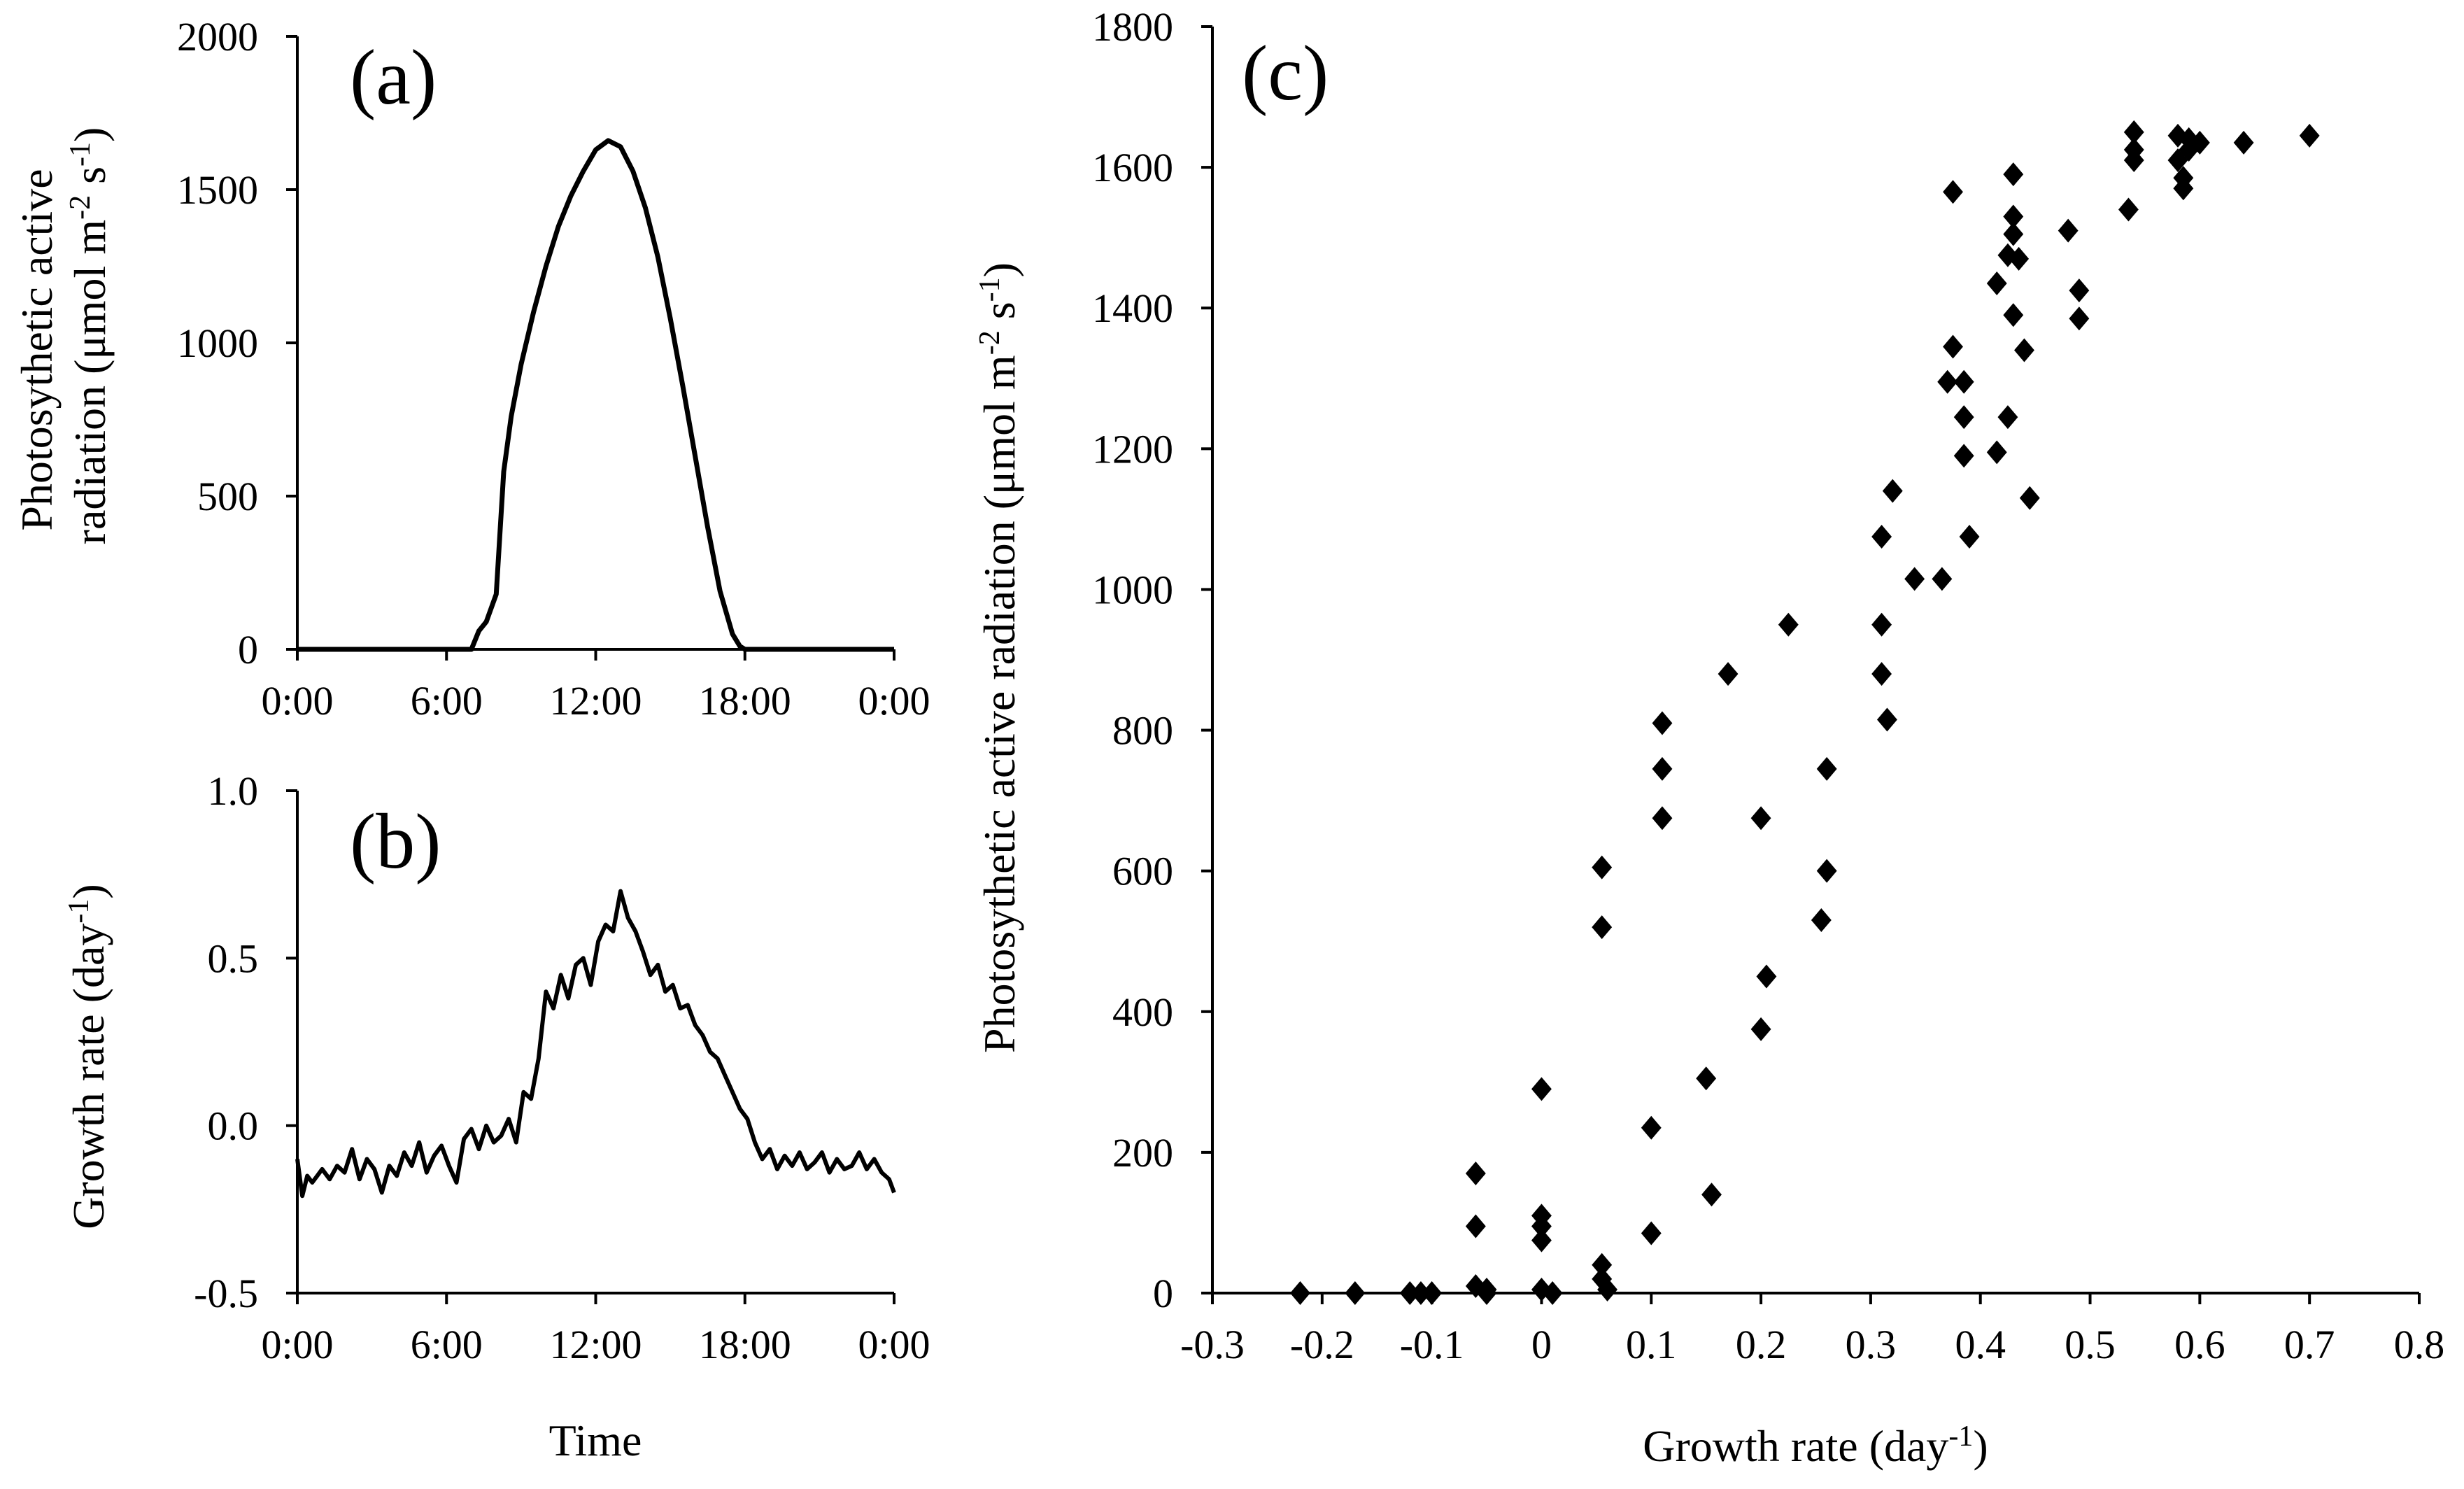  What do you see at coordinates (1432, 1344) in the screenshot?
I see `x-tick-label: -0.1` at bounding box center [1432, 1344].